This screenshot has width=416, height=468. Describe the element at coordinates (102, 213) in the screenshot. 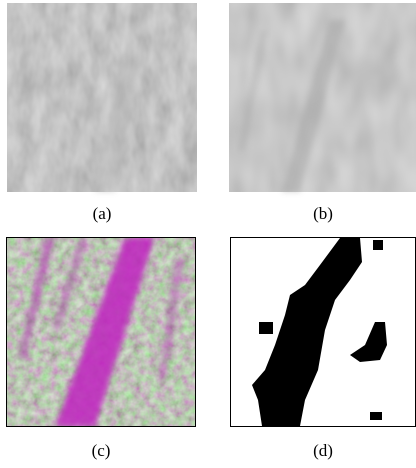

I see `caption: (a)` at that location.